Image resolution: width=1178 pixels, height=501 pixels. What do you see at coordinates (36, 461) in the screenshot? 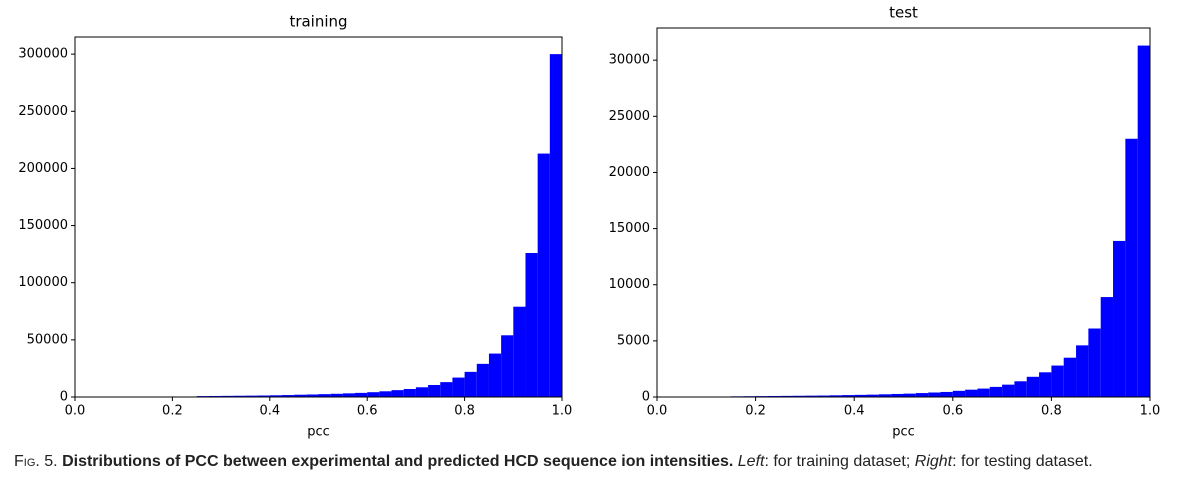
I see `figure-number: Fig. 5.` at bounding box center [36, 461].